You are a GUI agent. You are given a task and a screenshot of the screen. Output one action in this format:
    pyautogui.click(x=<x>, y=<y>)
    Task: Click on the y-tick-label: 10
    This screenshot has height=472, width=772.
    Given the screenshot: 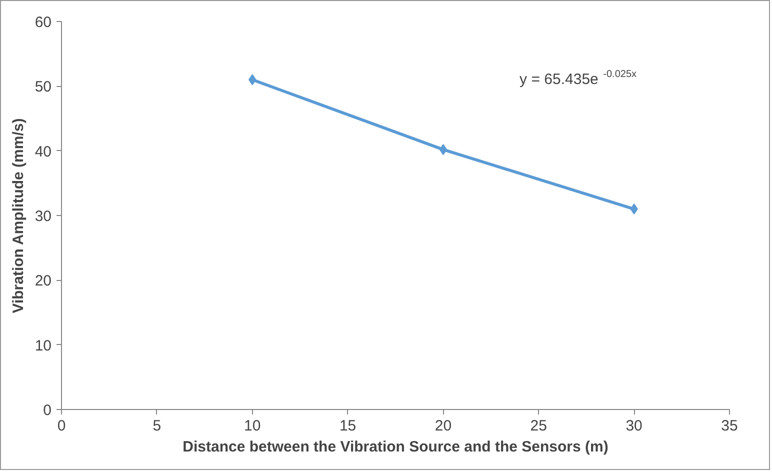 What is the action you would take?
    pyautogui.click(x=43, y=345)
    